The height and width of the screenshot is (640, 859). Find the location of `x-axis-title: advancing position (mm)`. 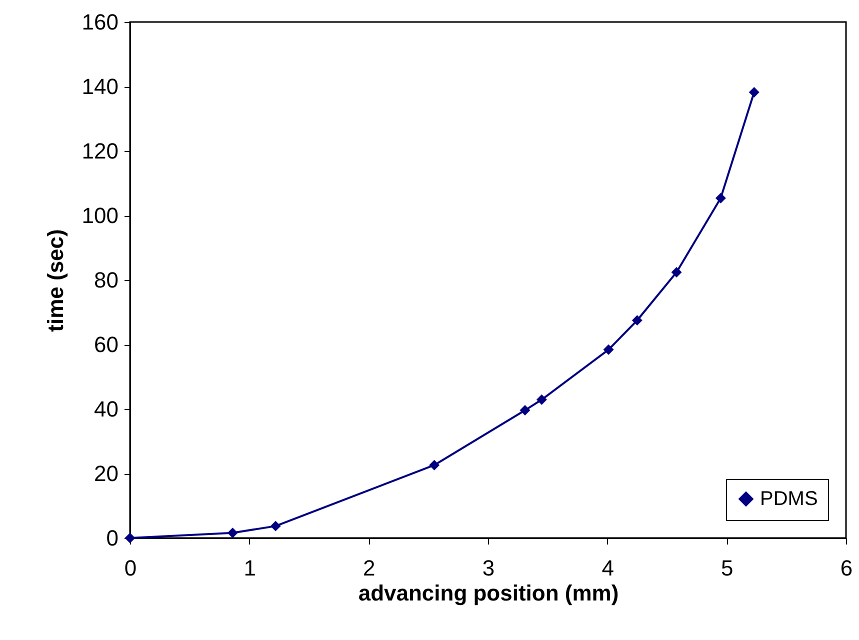

x-axis-title: advancing position (mm) is located at coordinates (488, 593).